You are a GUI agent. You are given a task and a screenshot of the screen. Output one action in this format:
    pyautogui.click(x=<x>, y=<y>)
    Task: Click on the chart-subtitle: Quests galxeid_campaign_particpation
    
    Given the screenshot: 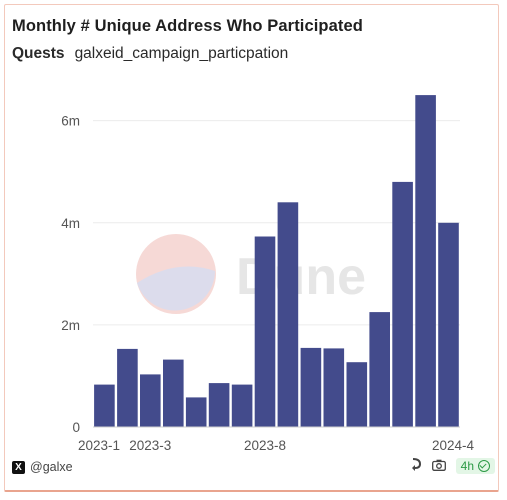 What is the action you would take?
    pyautogui.click(x=150, y=54)
    